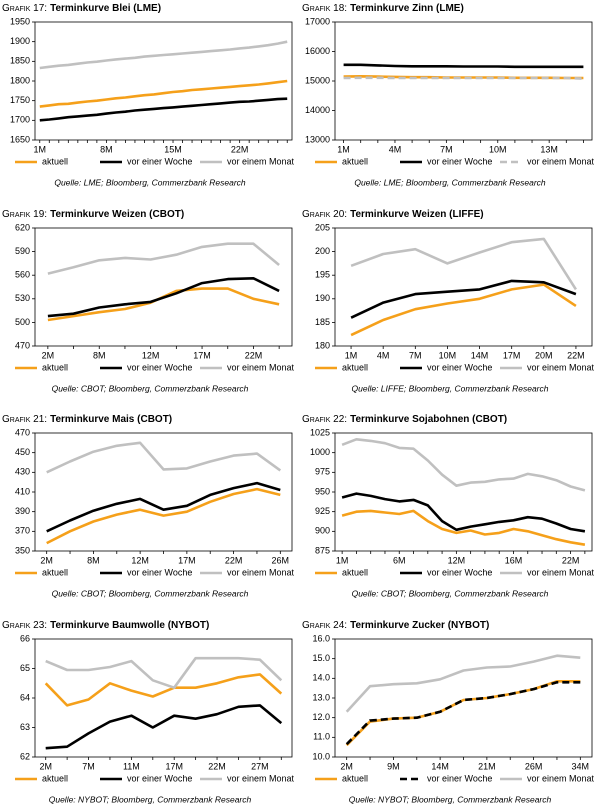 This screenshot has height=808, width=599. What do you see at coordinates (22, 491) in the screenshot?
I see `y-tick-label: 410` at bounding box center [22, 491].